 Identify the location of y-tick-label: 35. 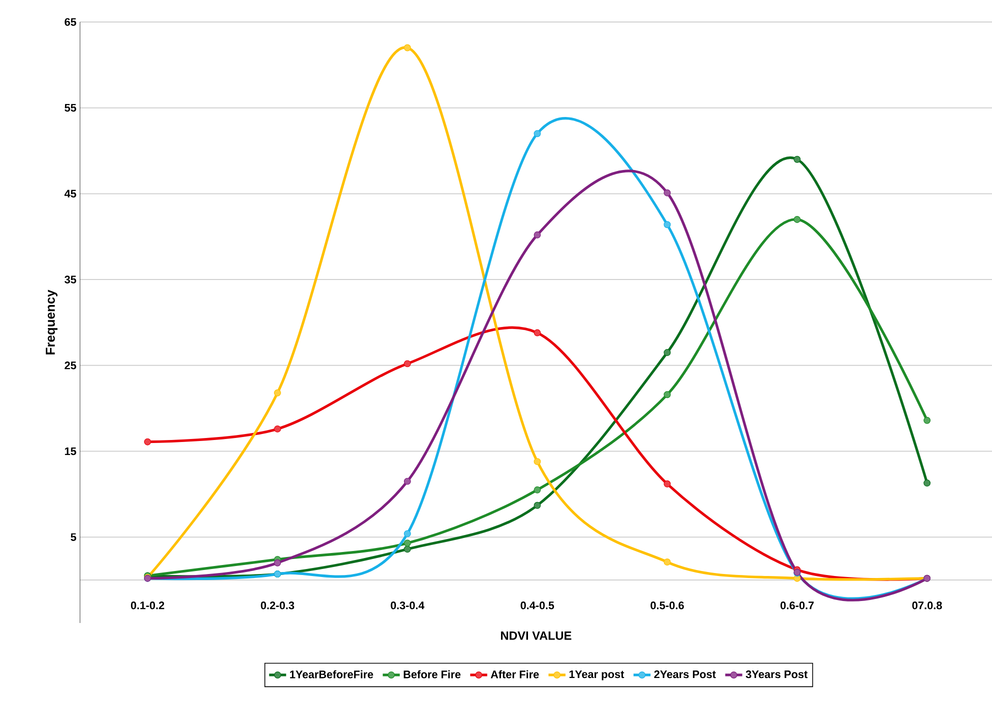
(70, 280).